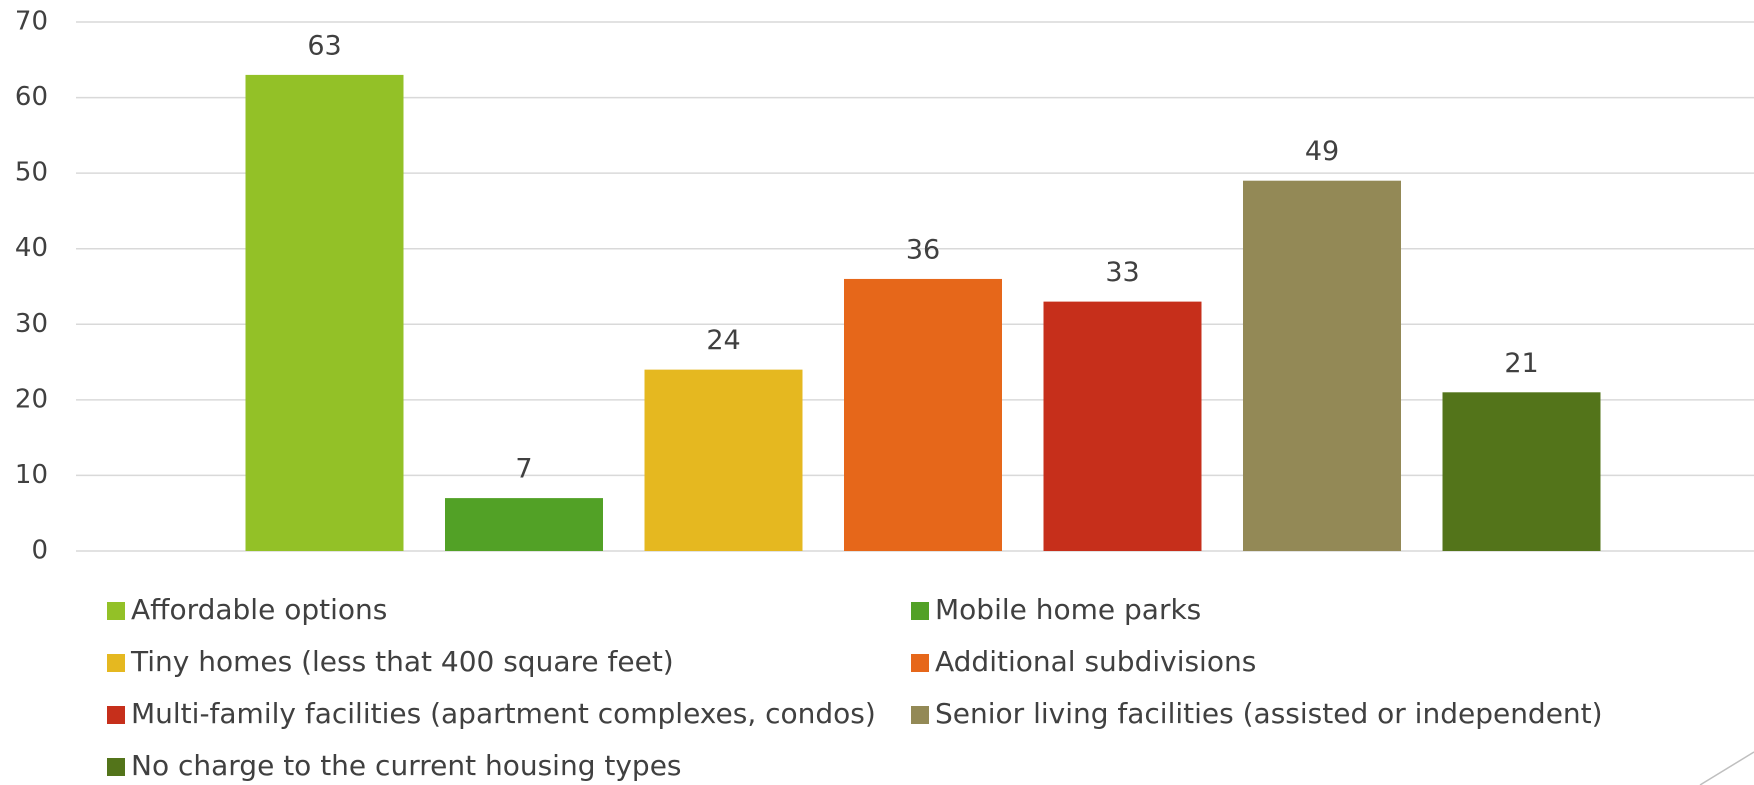 This screenshot has width=1754, height=785. What do you see at coordinates (1122, 272) in the screenshot?
I see `value-label: 33` at bounding box center [1122, 272].